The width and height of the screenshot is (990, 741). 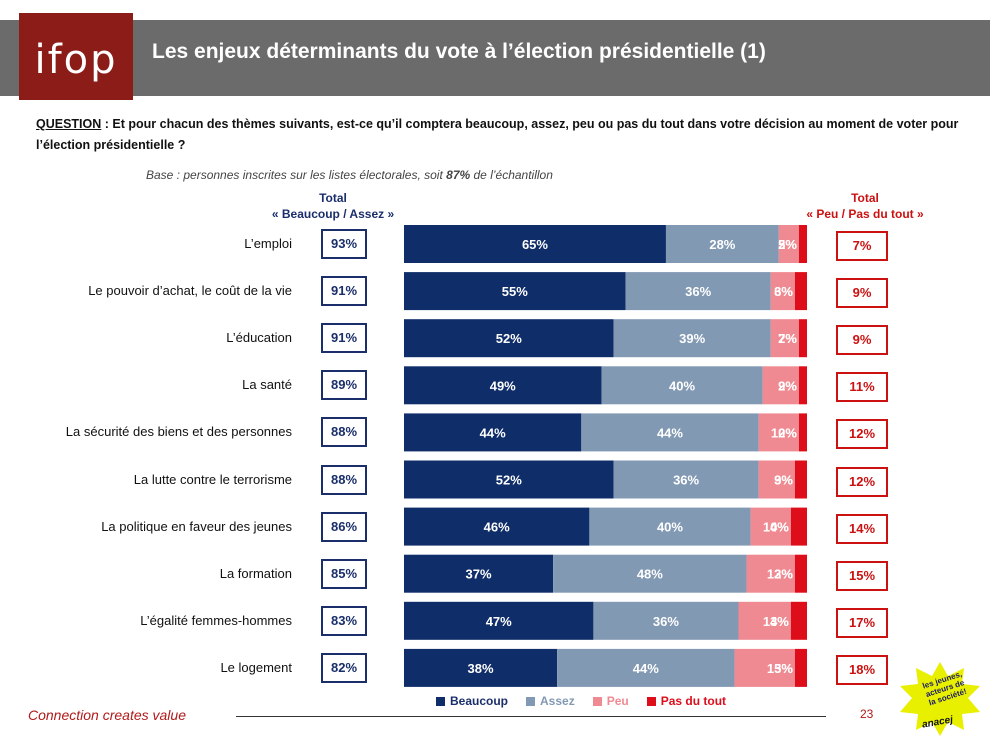 What do you see at coordinates (190, 291) in the screenshot?
I see `row-label: Le pouvoir d’achat, le coût de la vie` at bounding box center [190, 291].